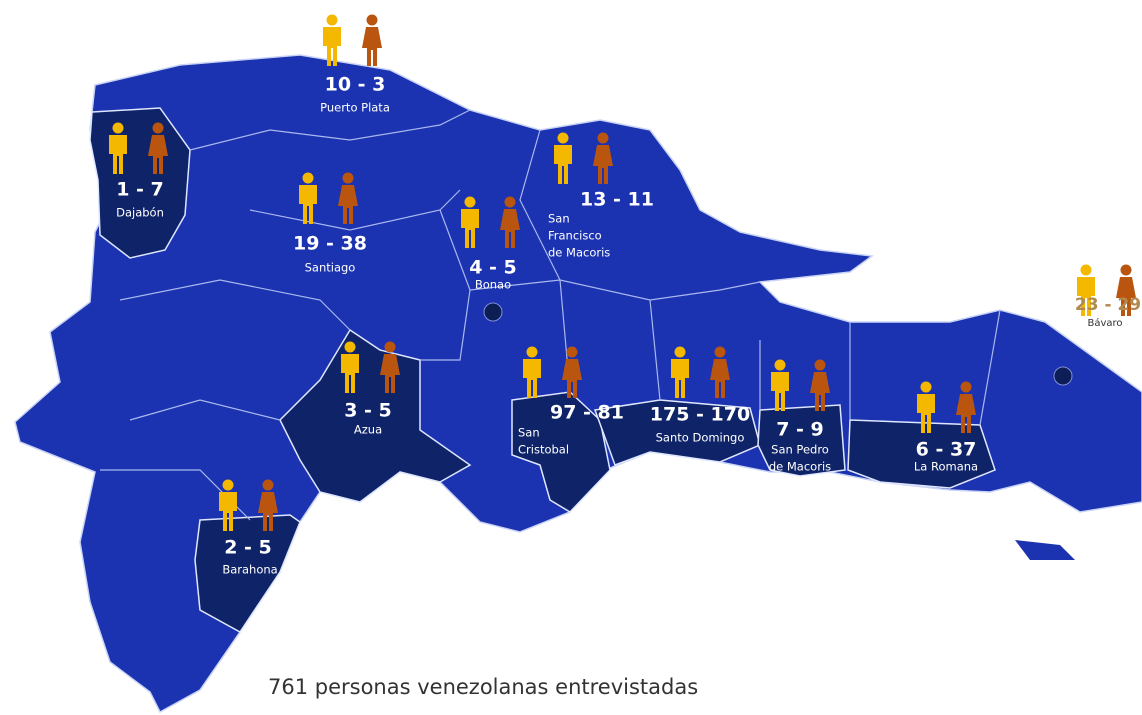 This screenshot has width=1142, height=715. I want to click on region-name: Barahona, so click(249, 570).